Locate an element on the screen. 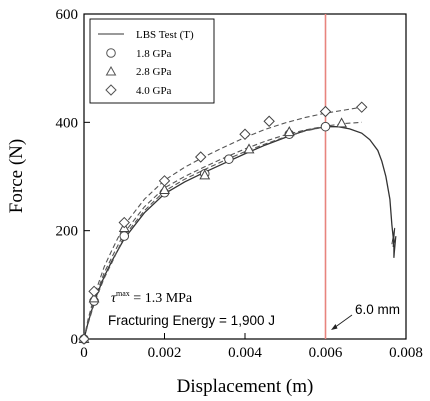 Image resolution: width=430 pixels, height=401 pixels. legend-label-1-8: 1.8 GPa is located at coordinates (154, 54).